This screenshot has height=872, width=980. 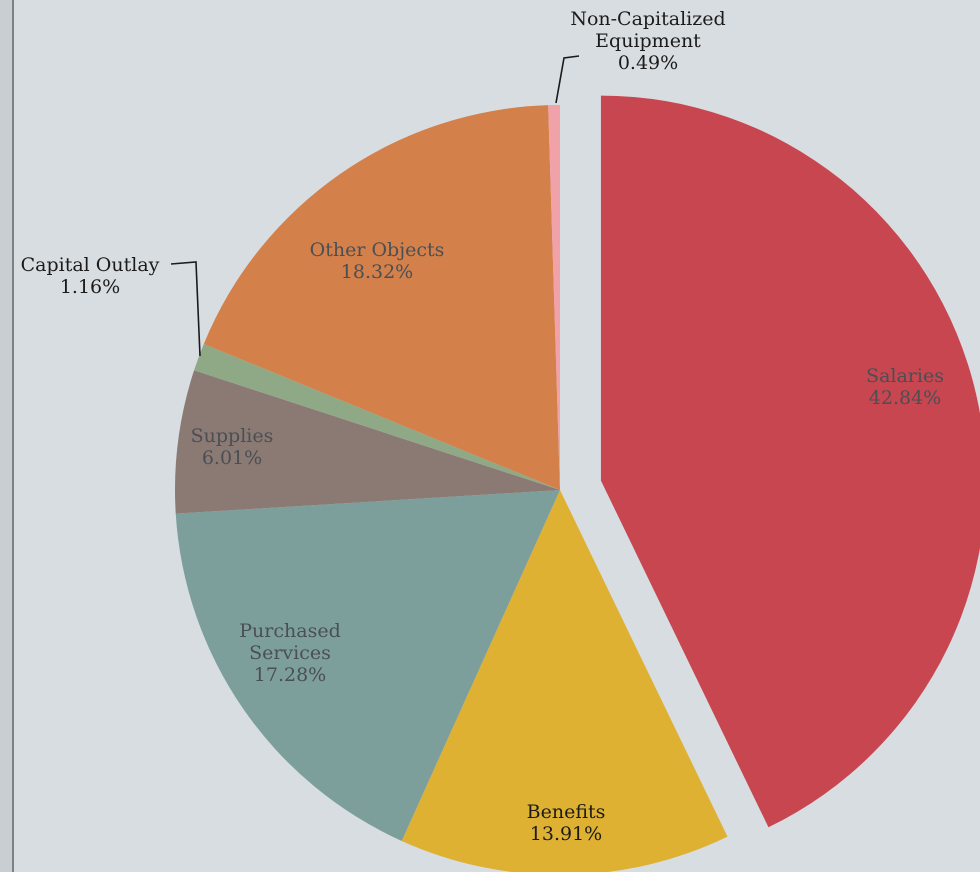 What do you see at coordinates (566, 823) in the screenshot?
I see `slice-label-benefits: Benefits 13.91%` at bounding box center [566, 823].